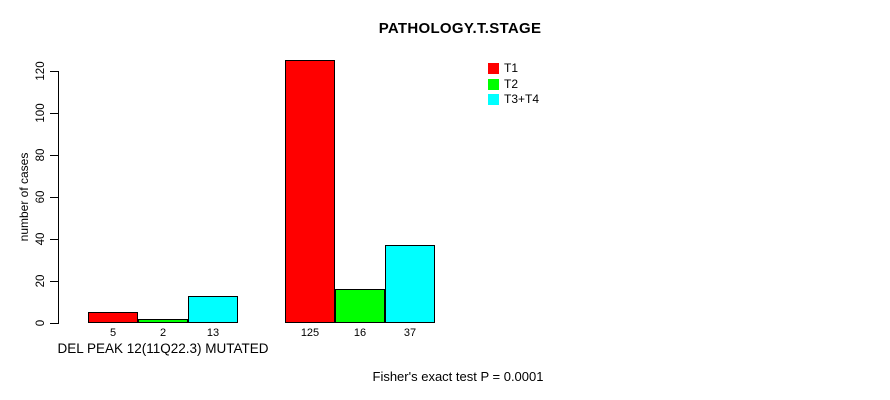 Image resolution: width=890 pixels, height=400 pixels. What do you see at coordinates (41, 155) in the screenshot?
I see `y-tick-label: 80` at bounding box center [41, 155].